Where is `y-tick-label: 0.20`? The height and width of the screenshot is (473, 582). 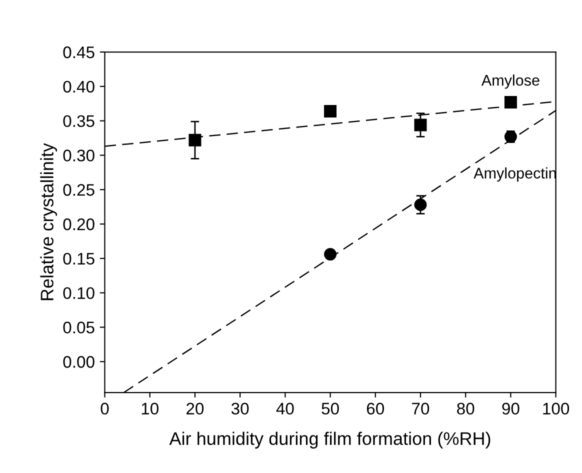
y-tick-label: 0.20 is located at coordinates (78, 224).